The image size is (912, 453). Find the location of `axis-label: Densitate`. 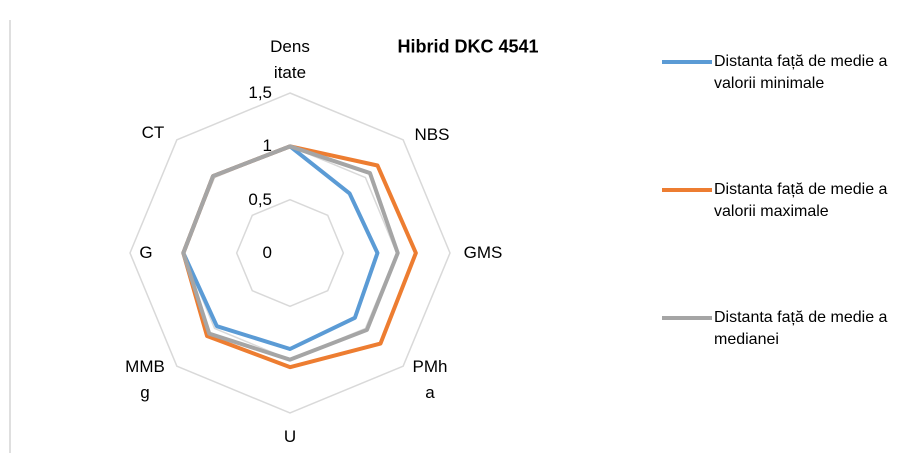

axis-label: Densitate is located at coordinates (290, 59).